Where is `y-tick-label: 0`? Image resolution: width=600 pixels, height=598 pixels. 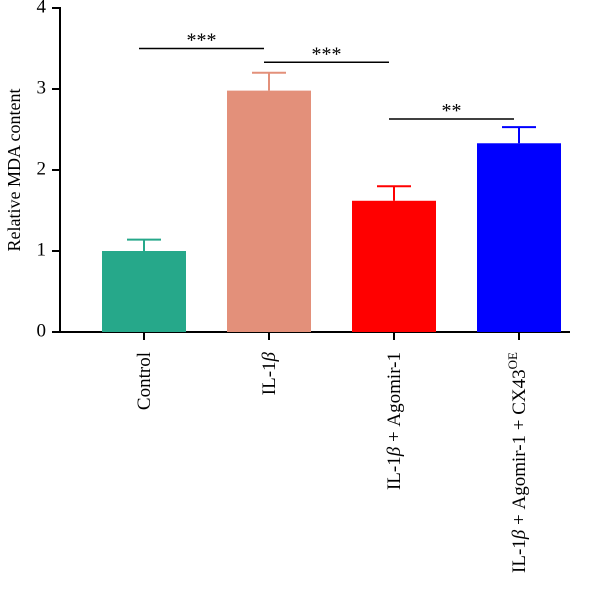
y-tick-label: 0 is located at coordinates (42, 330).